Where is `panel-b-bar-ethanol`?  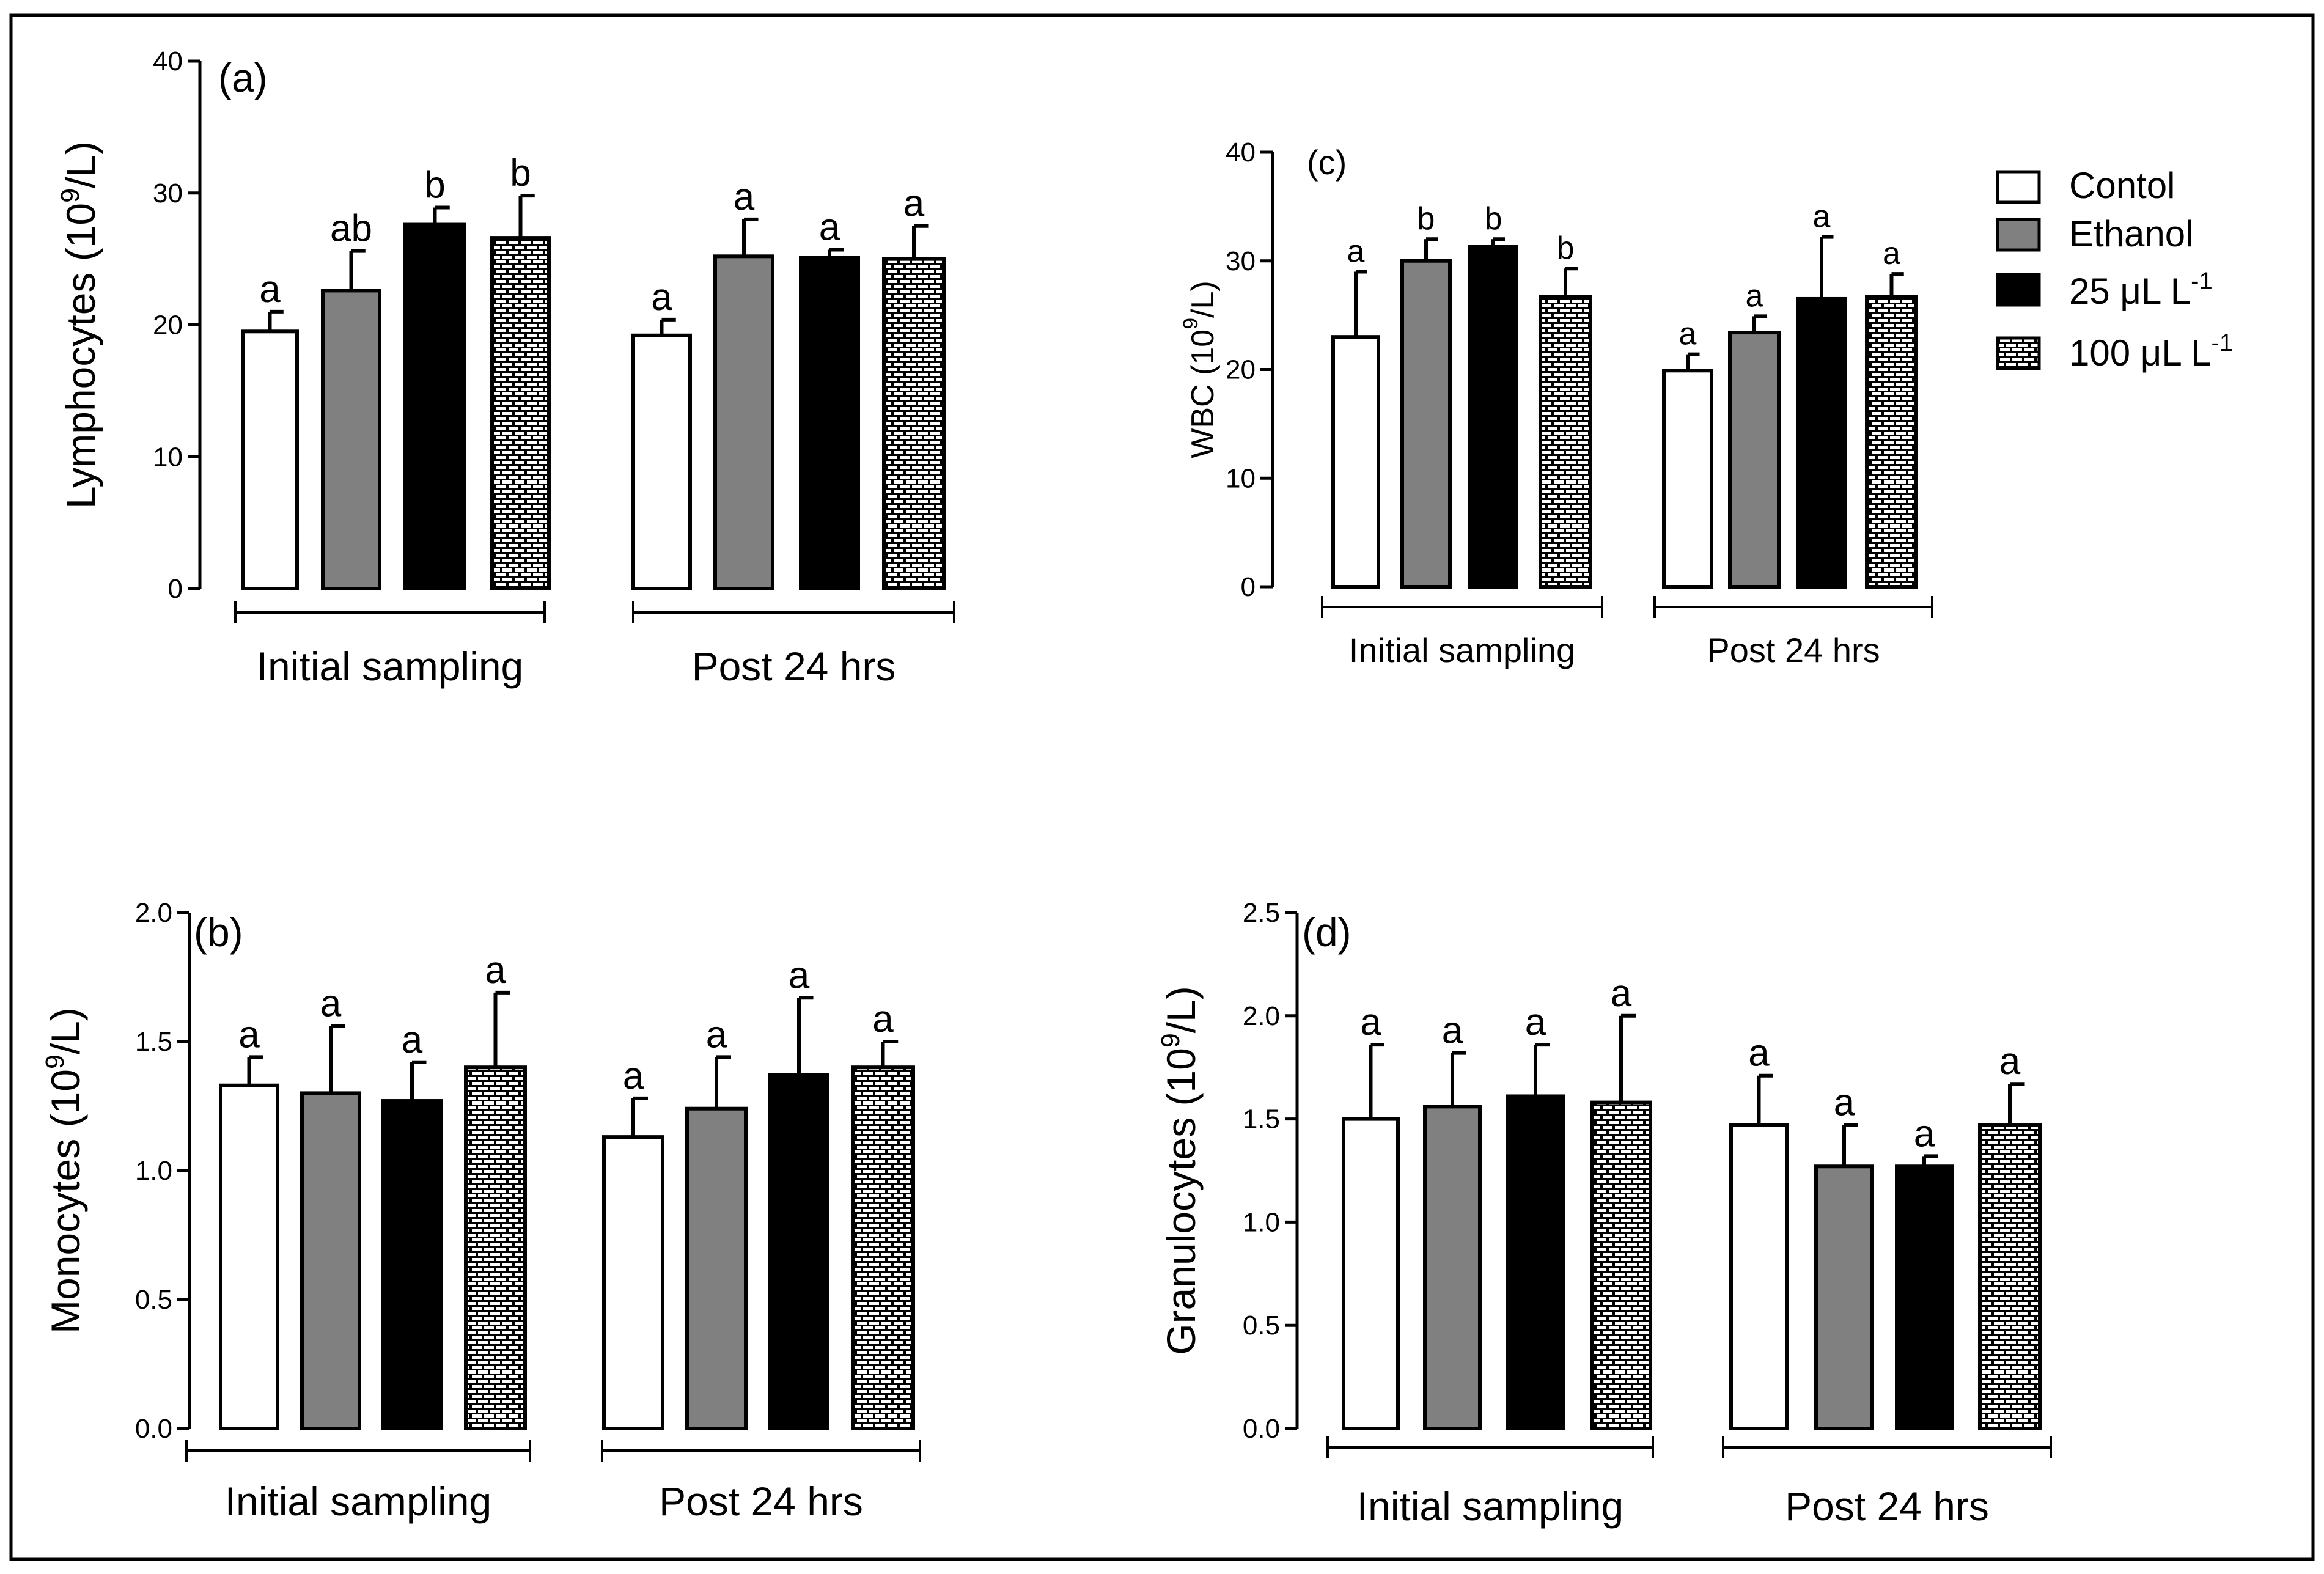 panel-b-bar-ethanol is located at coordinates (330, 1260).